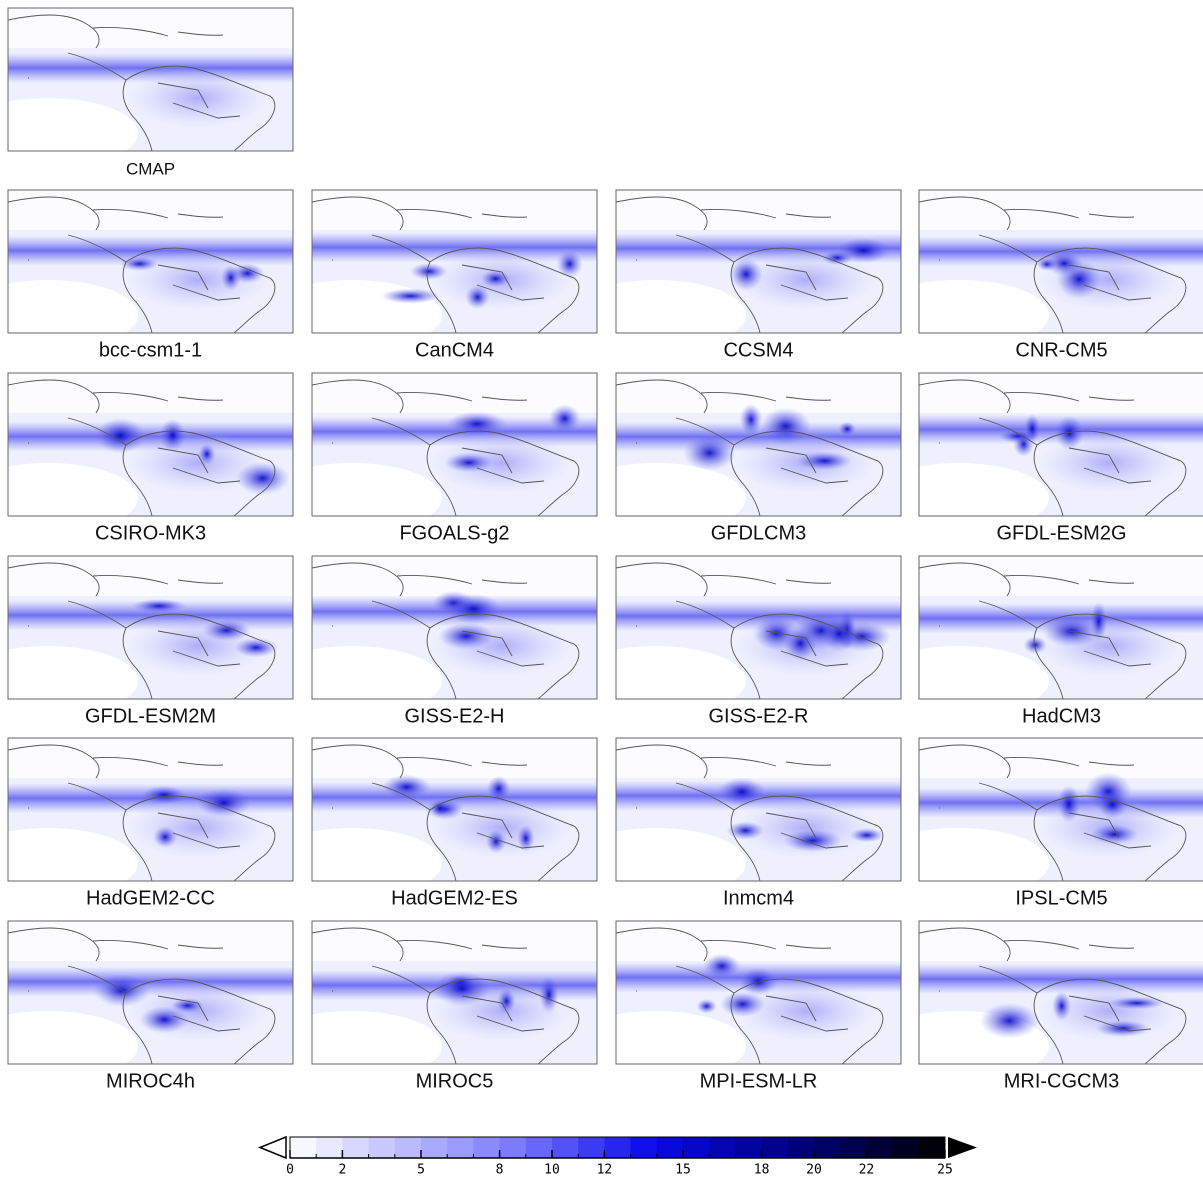  I want to click on colorbar-tick-label: 20, so click(814, 1170).